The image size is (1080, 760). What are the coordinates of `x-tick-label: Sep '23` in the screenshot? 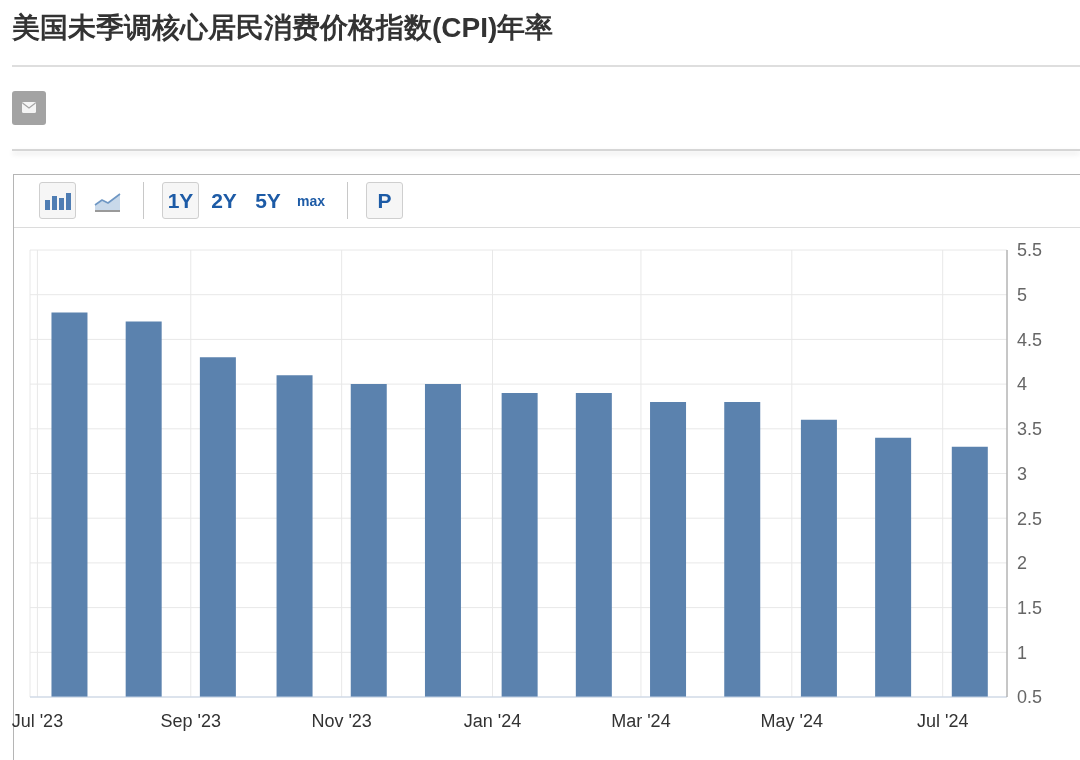 It's located at (191, 720).